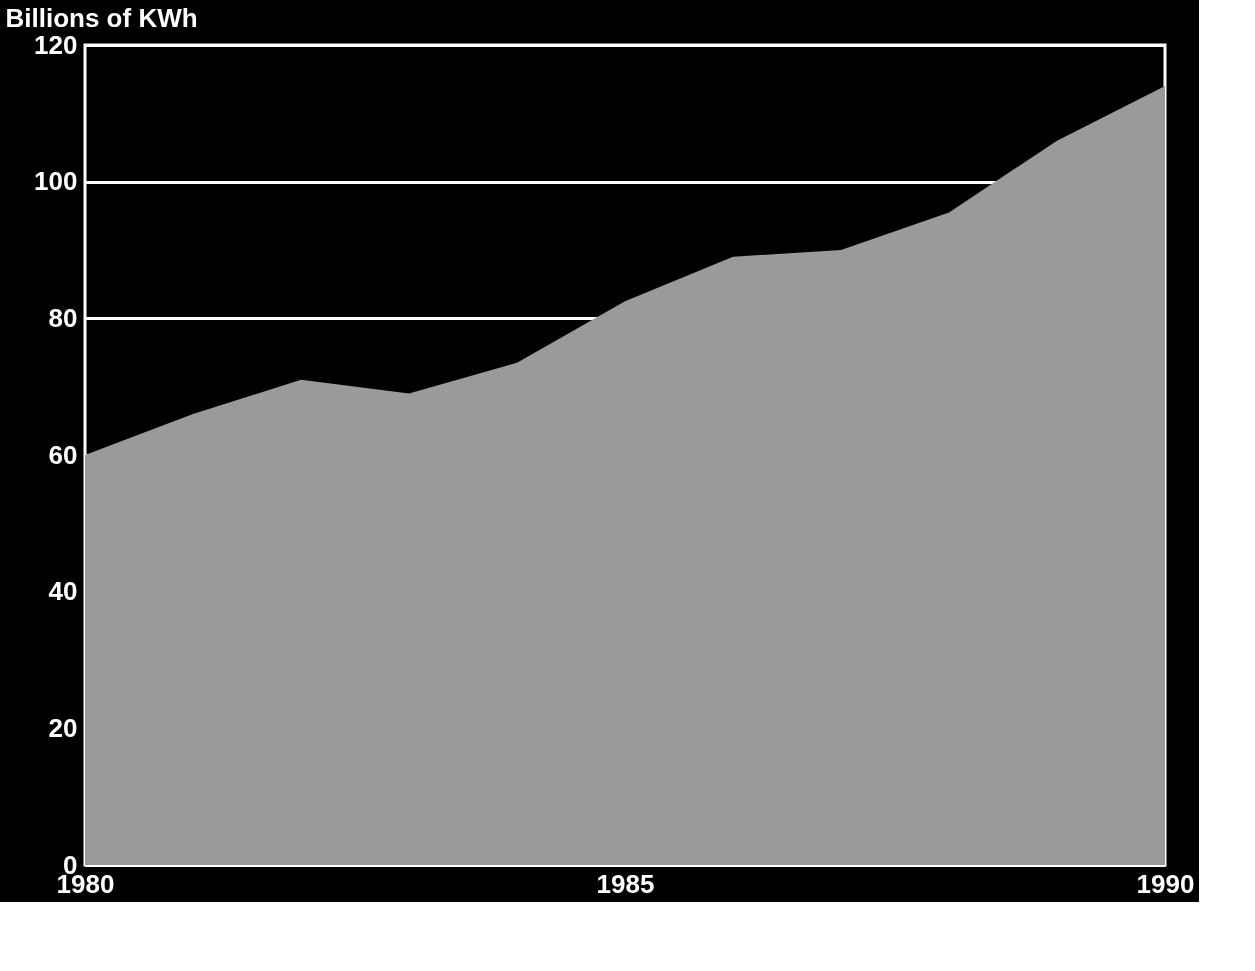  Describe the element at coordinates (625, 883) in the screenshot. I see `x-tick-label: 1985` at that location.